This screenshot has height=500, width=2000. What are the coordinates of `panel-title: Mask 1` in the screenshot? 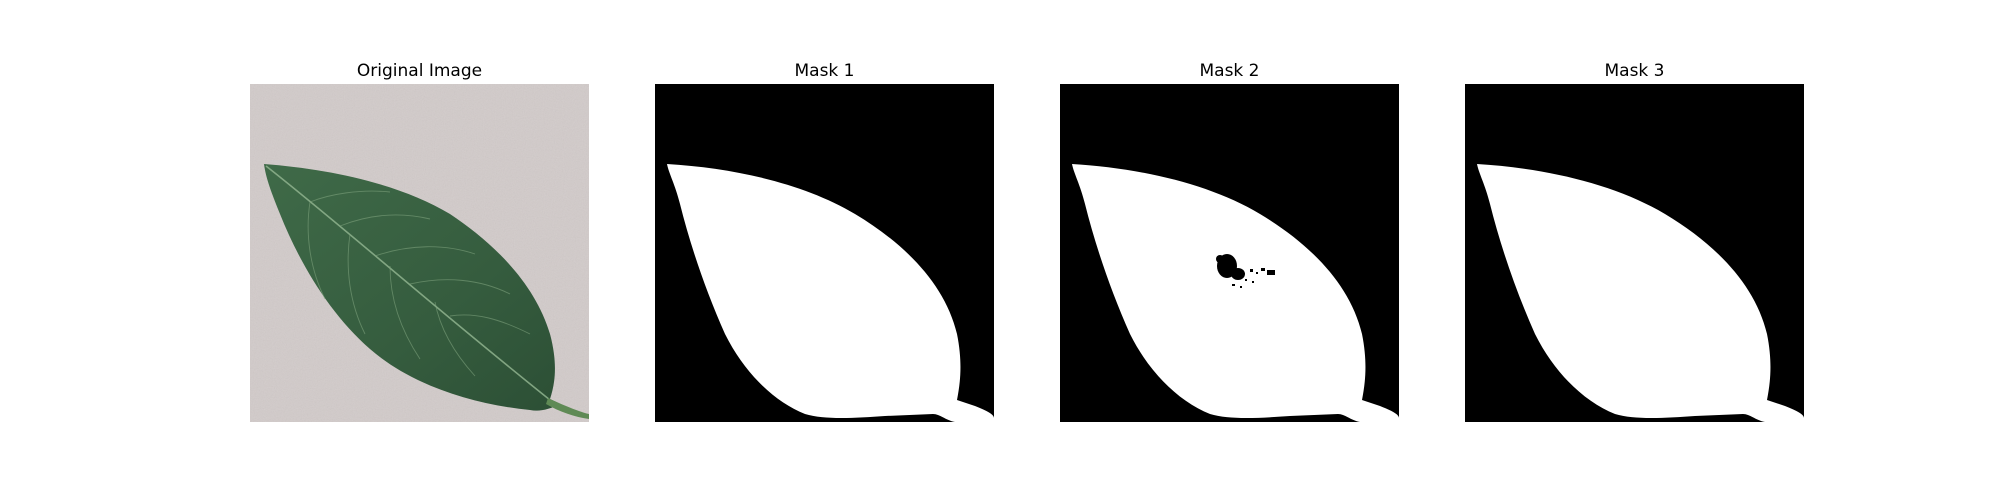 It's located at (824, 71).